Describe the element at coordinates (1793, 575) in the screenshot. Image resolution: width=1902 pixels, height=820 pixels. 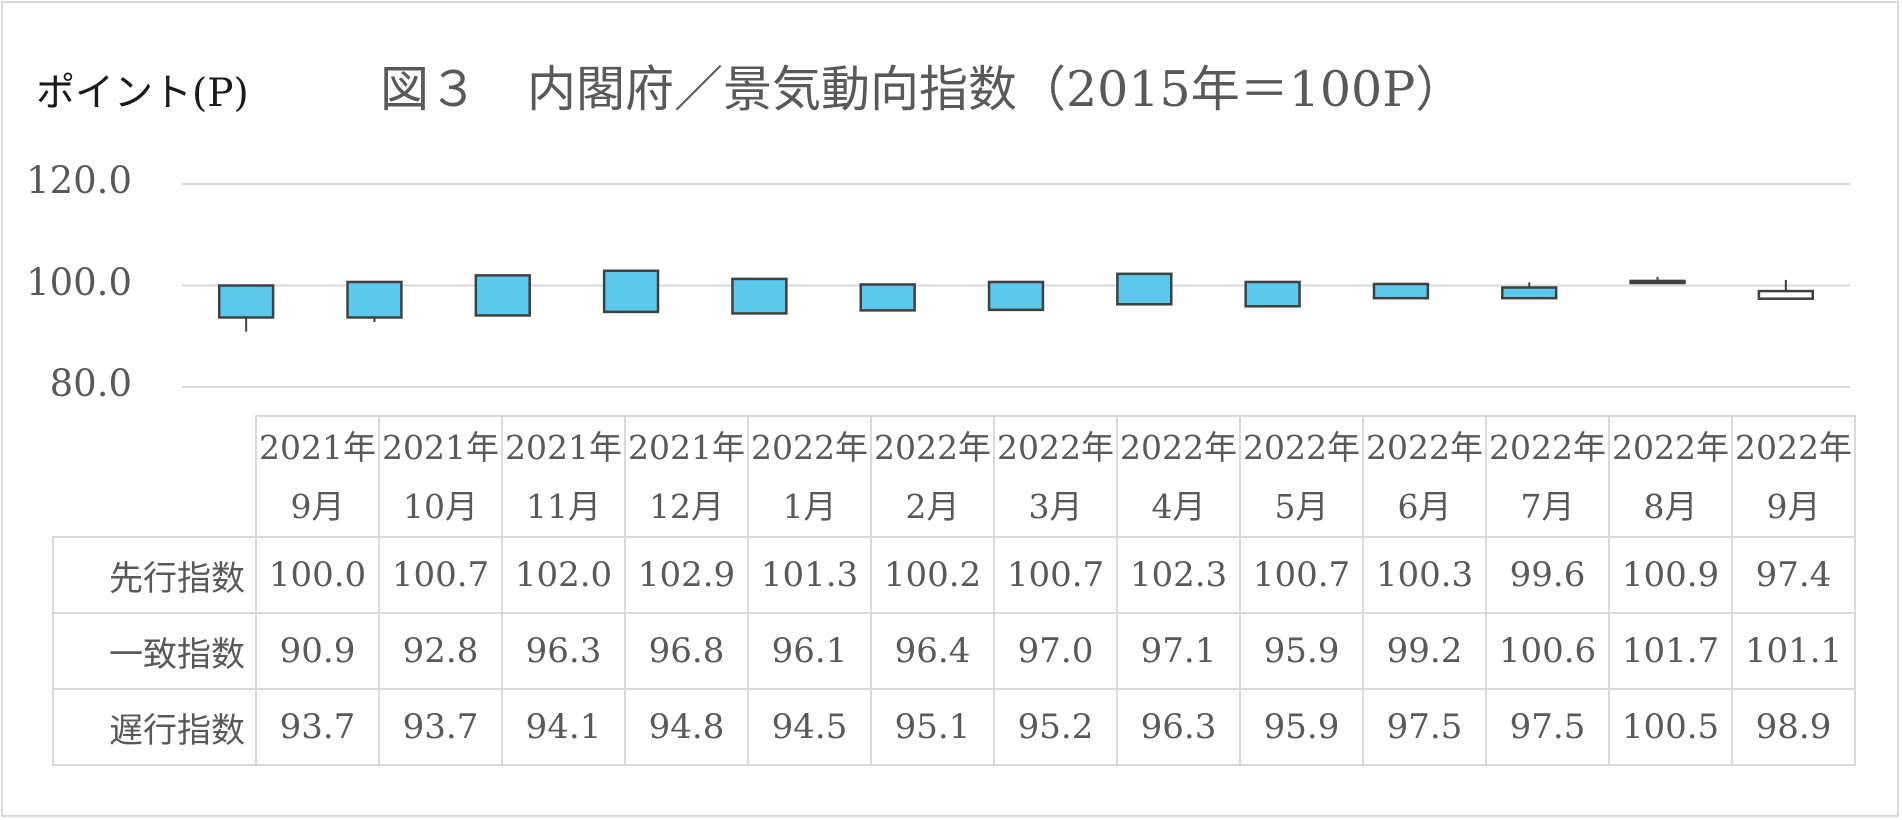
I see `data-label: 97.4` at that location.